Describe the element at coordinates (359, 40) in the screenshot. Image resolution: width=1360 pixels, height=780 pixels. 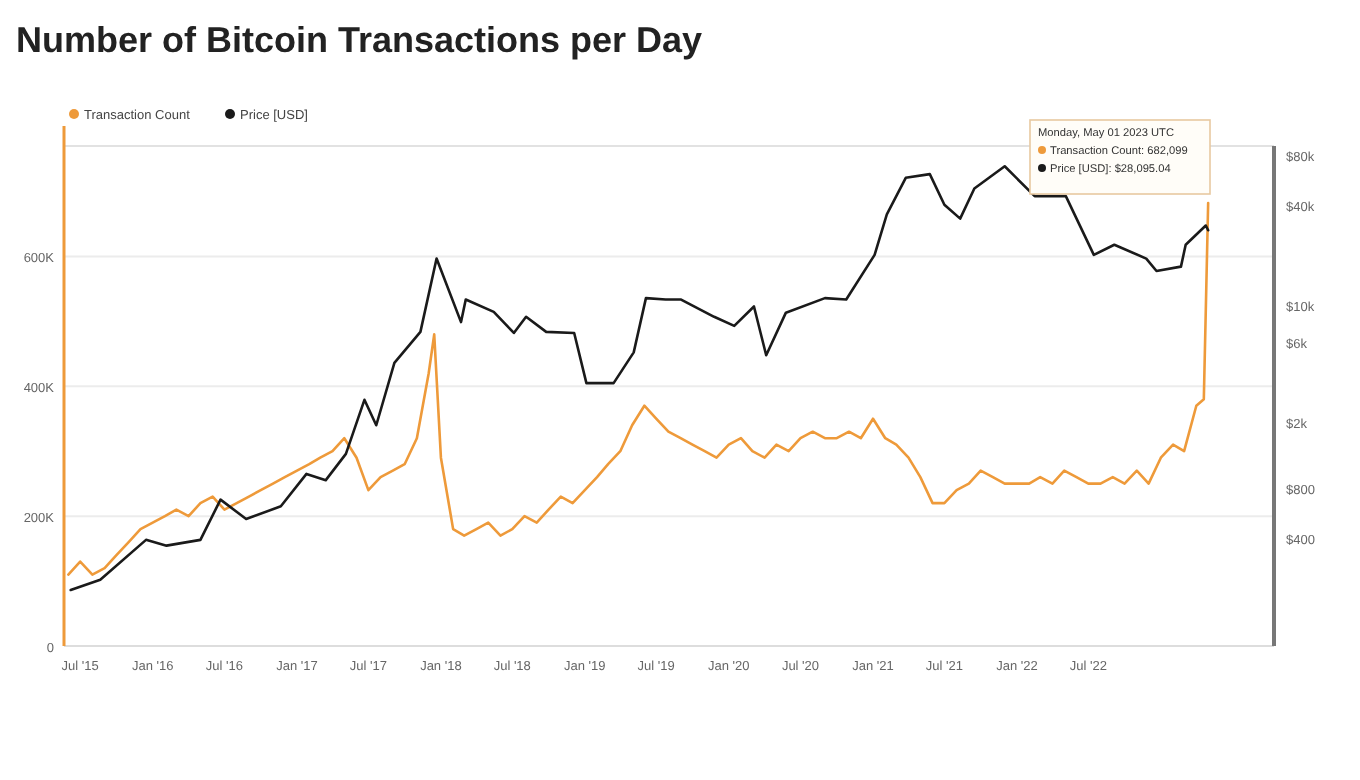
I see `chart-title: Number of Bitcoin Transactions per Day` at that location.